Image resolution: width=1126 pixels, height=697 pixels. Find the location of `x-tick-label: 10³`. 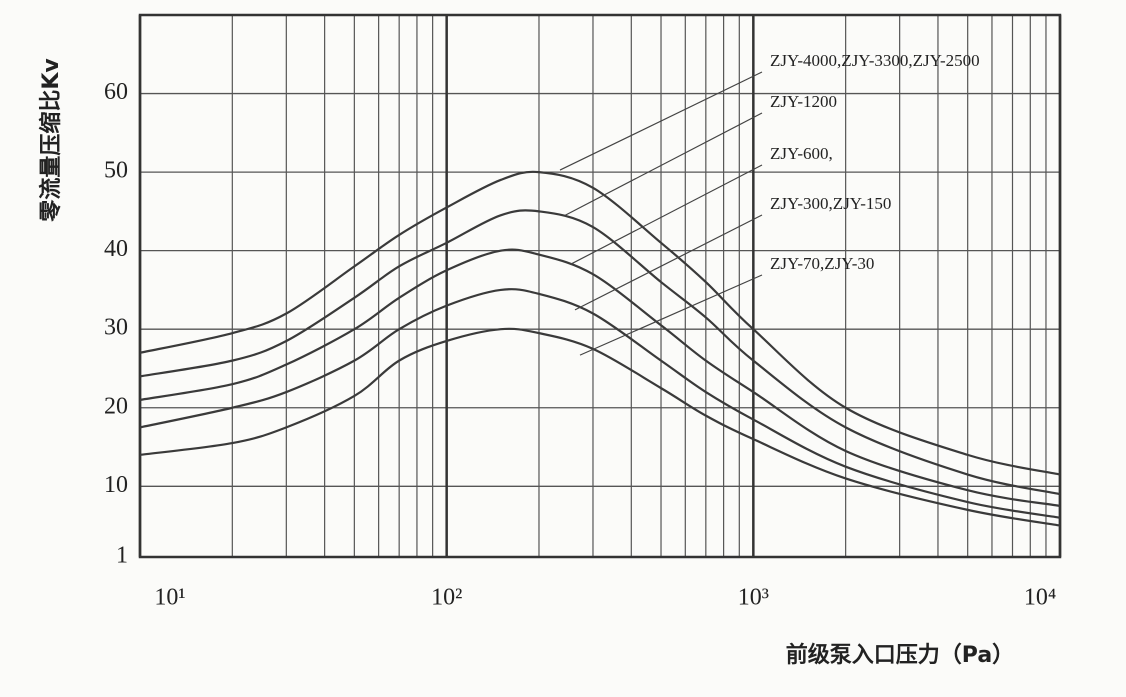

x-tick-label: 10³ is located at coordinates (753, 598).